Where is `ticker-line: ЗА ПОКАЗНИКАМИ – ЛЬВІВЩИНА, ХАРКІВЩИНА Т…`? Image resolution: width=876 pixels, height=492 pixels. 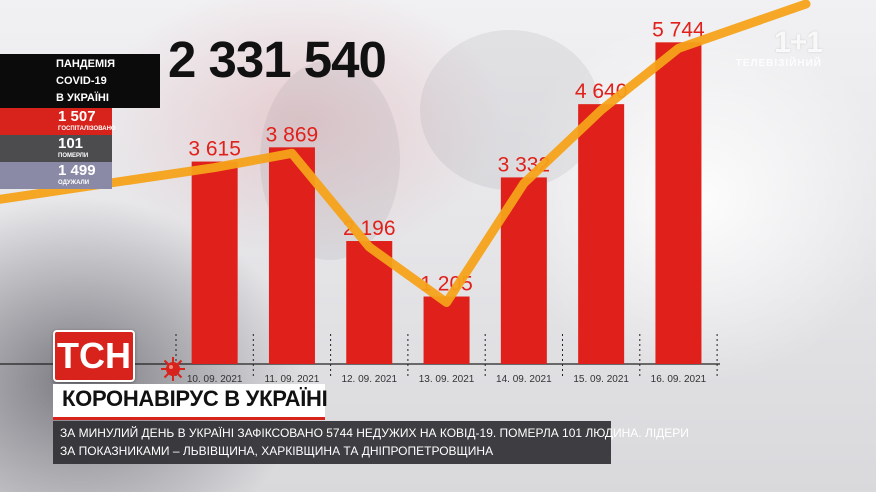 ticker-line: ЗА ПОКАЗНИКАМИ – ЛЬВІВЩИНА, ХАРКІВЩИНА Т… is located at coordinates (277, 451).